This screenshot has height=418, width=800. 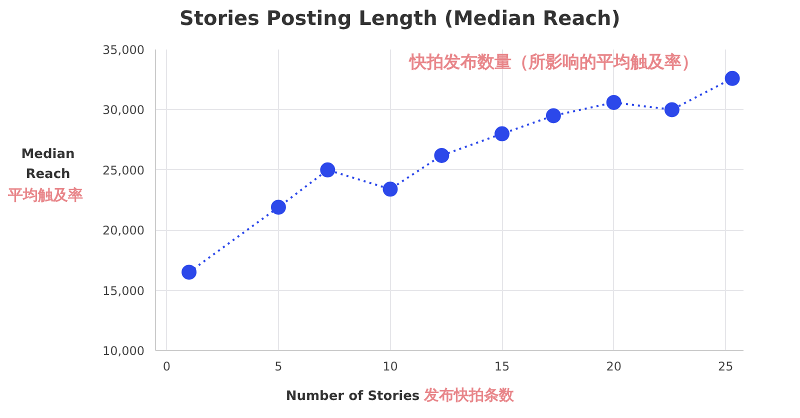 What do you see at coordinates (614, 367) in the screenshot?
I see `x-tick-label: 20` at bounding box center [614, 367].